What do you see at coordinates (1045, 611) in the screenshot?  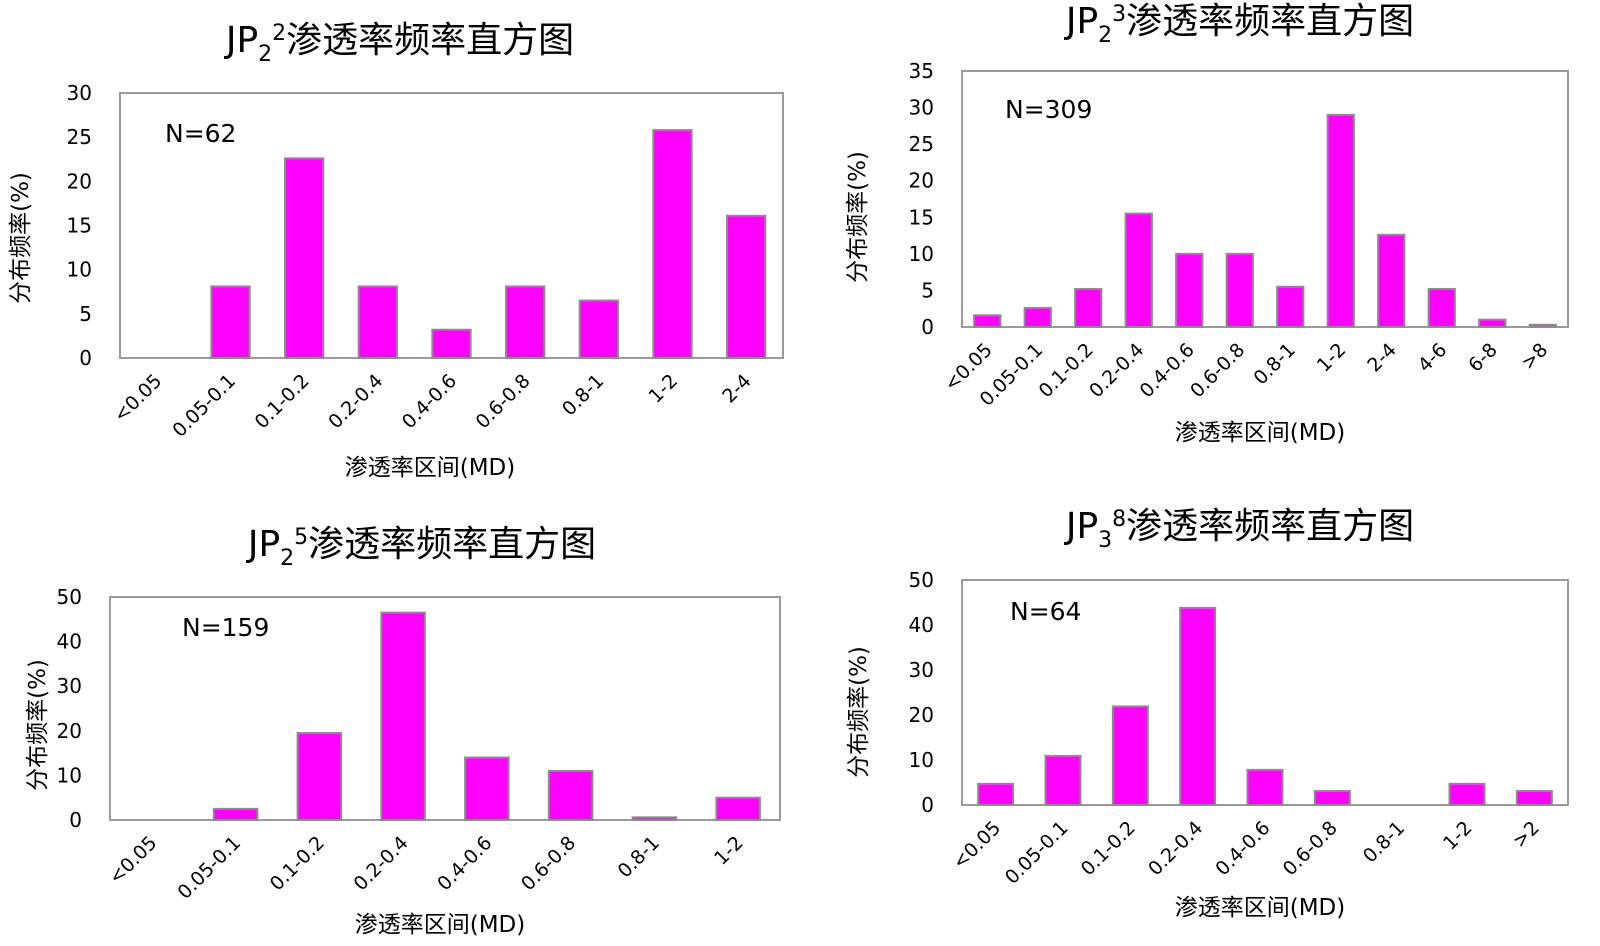 I see `sample-count: N=64` at bounding box center [1045, 611].